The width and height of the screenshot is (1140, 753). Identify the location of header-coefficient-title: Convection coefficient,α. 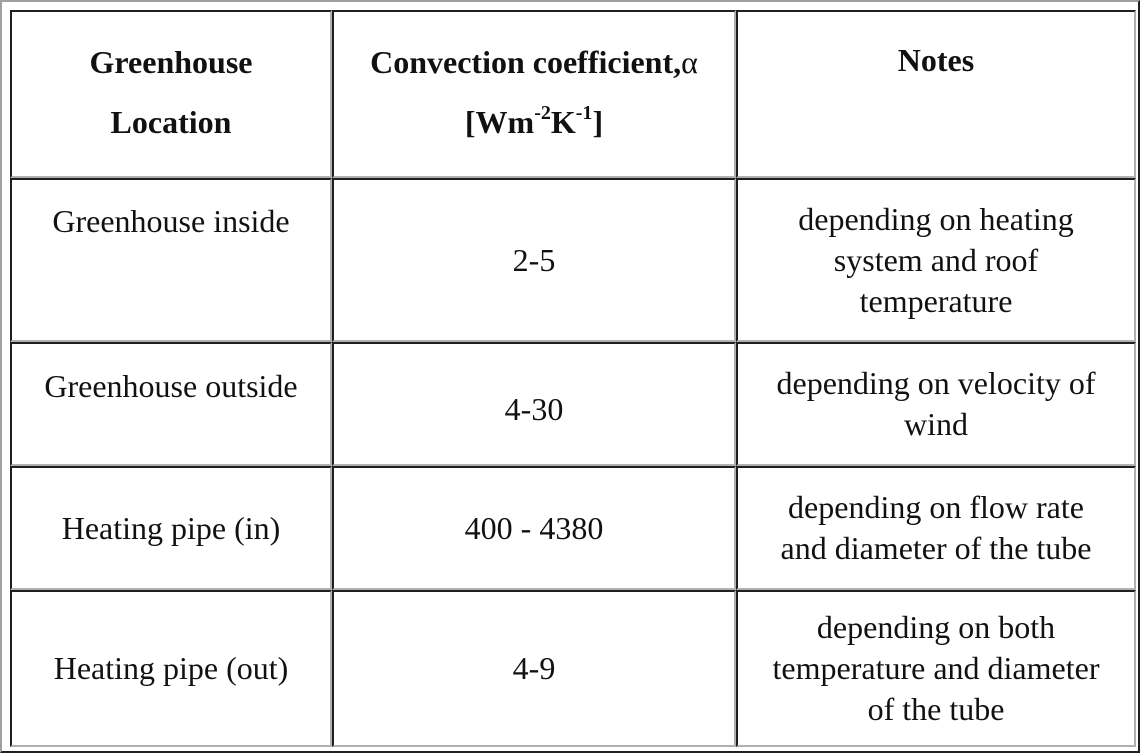
(534, 62).